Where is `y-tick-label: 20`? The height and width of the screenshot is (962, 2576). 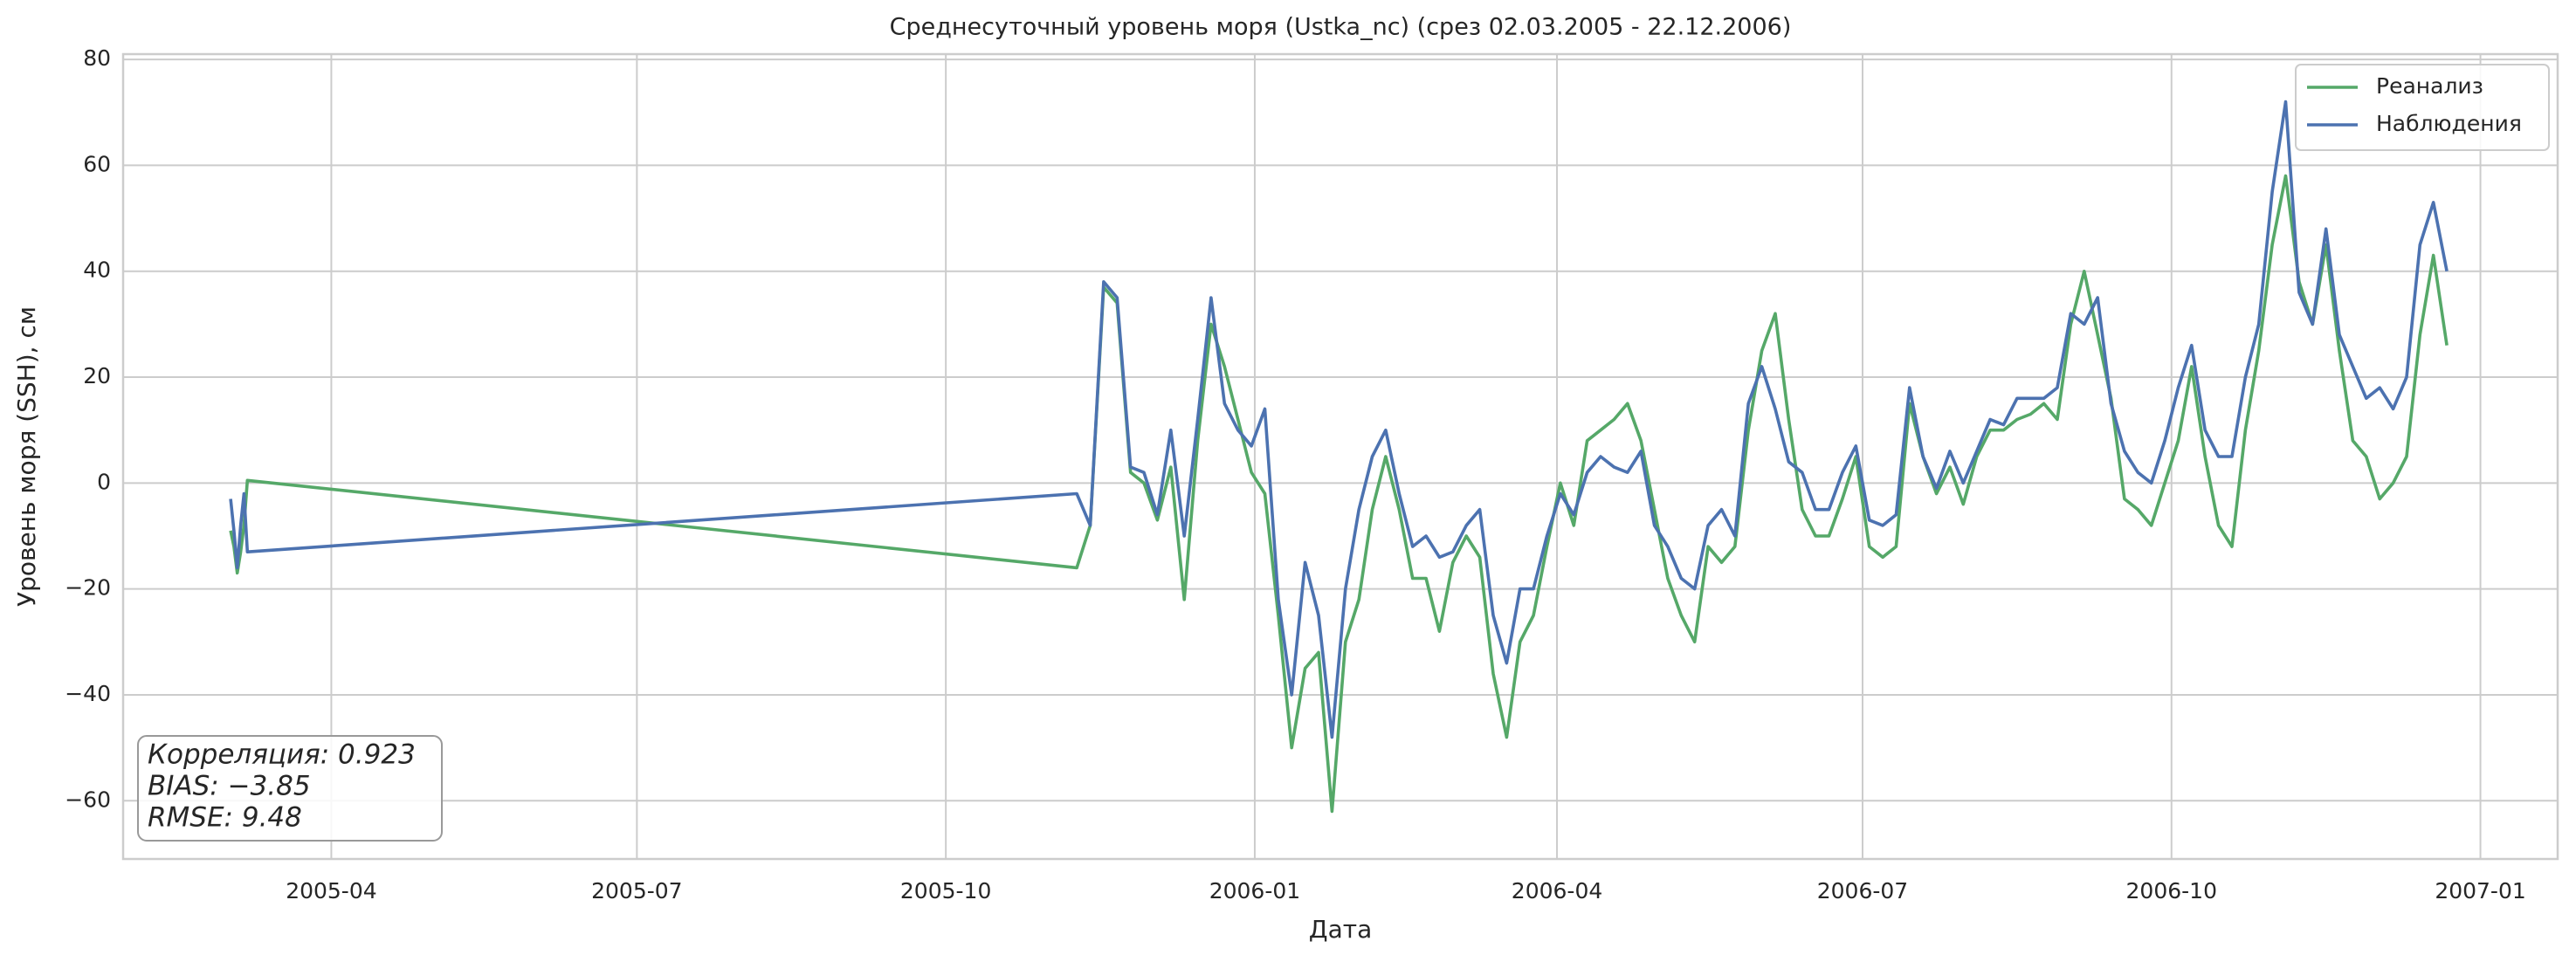
y-tick-label: 20 is located at coordinates (97, 375).